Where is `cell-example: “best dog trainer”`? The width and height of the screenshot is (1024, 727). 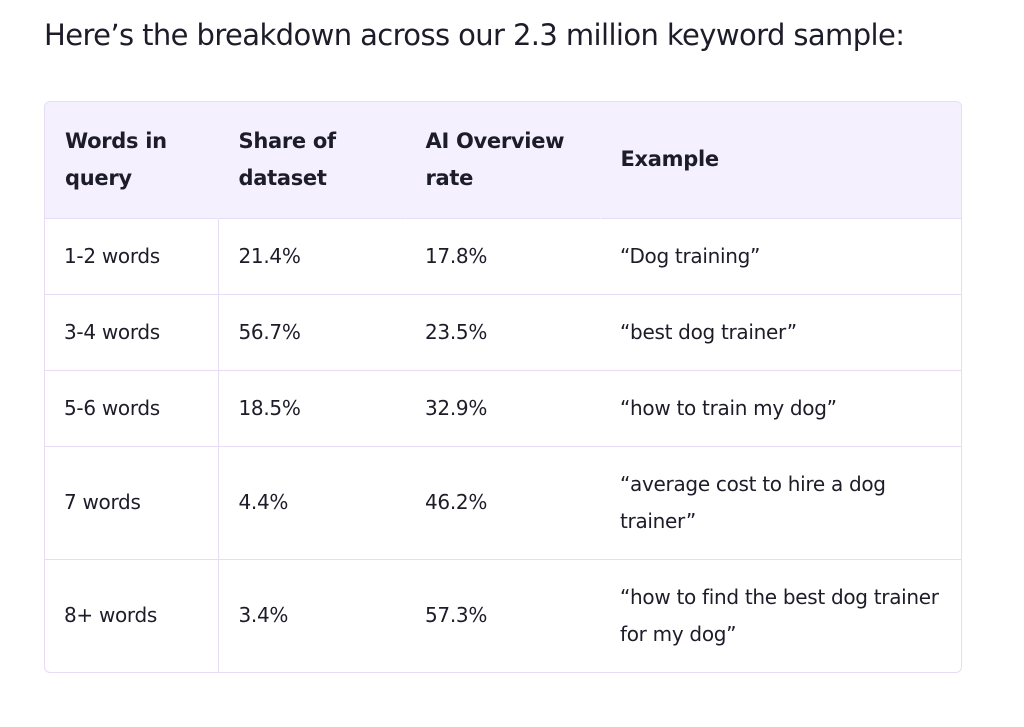 cell-example: “best dog trainer” is located at coordinates (780, 331).